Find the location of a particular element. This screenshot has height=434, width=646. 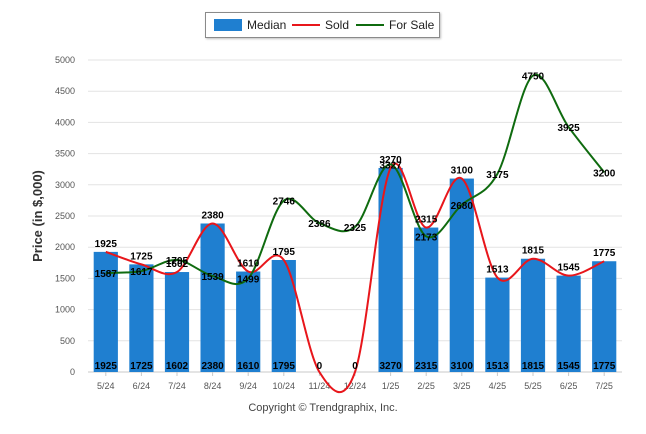

x-tick-label: 5/25 is located at coordinates (533, 386).